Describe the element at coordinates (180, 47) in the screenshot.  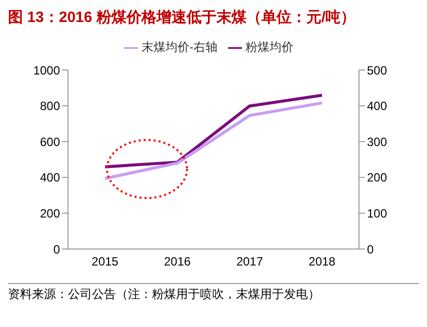
I see `legend-label: 末煤均价-右轴` at that location.